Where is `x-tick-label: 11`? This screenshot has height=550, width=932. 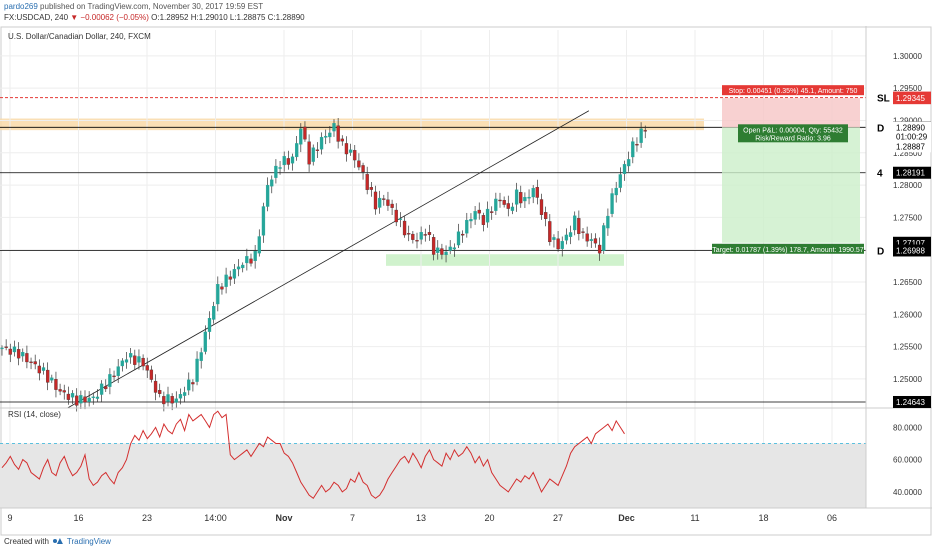 x-tick-label: 11 is located at coordinates (694, 518).